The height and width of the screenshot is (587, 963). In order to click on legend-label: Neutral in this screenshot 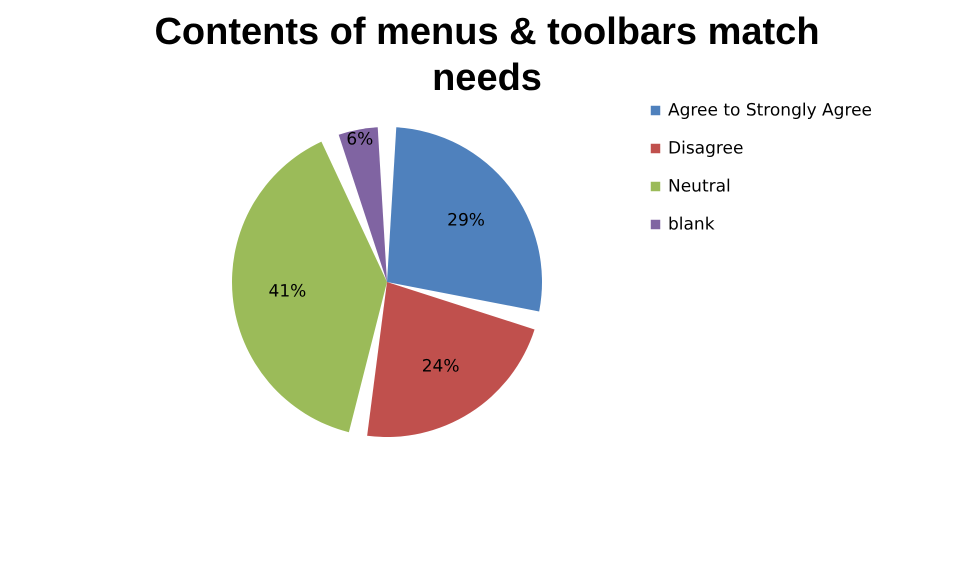, I will do `click(699, 186)`.